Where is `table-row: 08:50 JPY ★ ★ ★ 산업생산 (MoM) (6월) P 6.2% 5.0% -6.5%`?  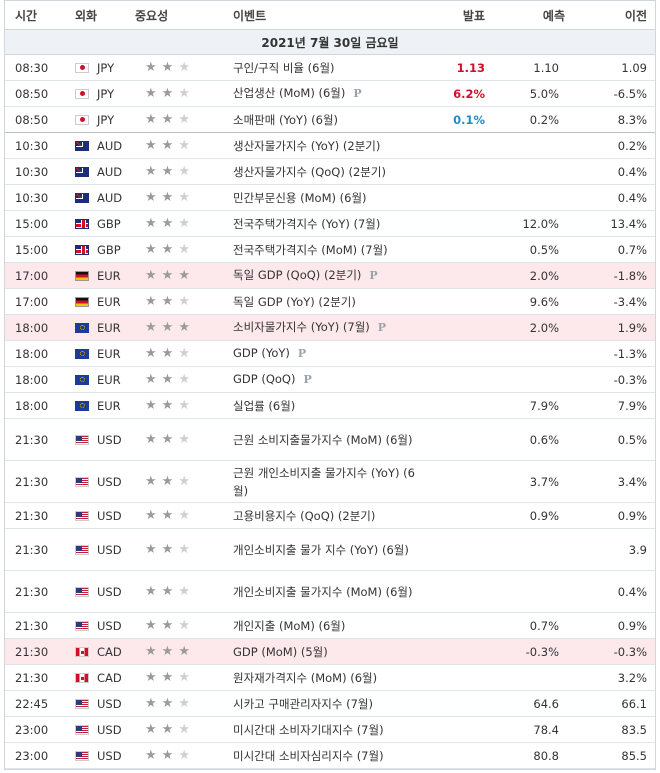
table-row: 08:50 JPY ★ ★ ★ 산업생산 (MoM) (6월) P 6.2% 5.0% -6.5% is located at coordinates (330, 94).